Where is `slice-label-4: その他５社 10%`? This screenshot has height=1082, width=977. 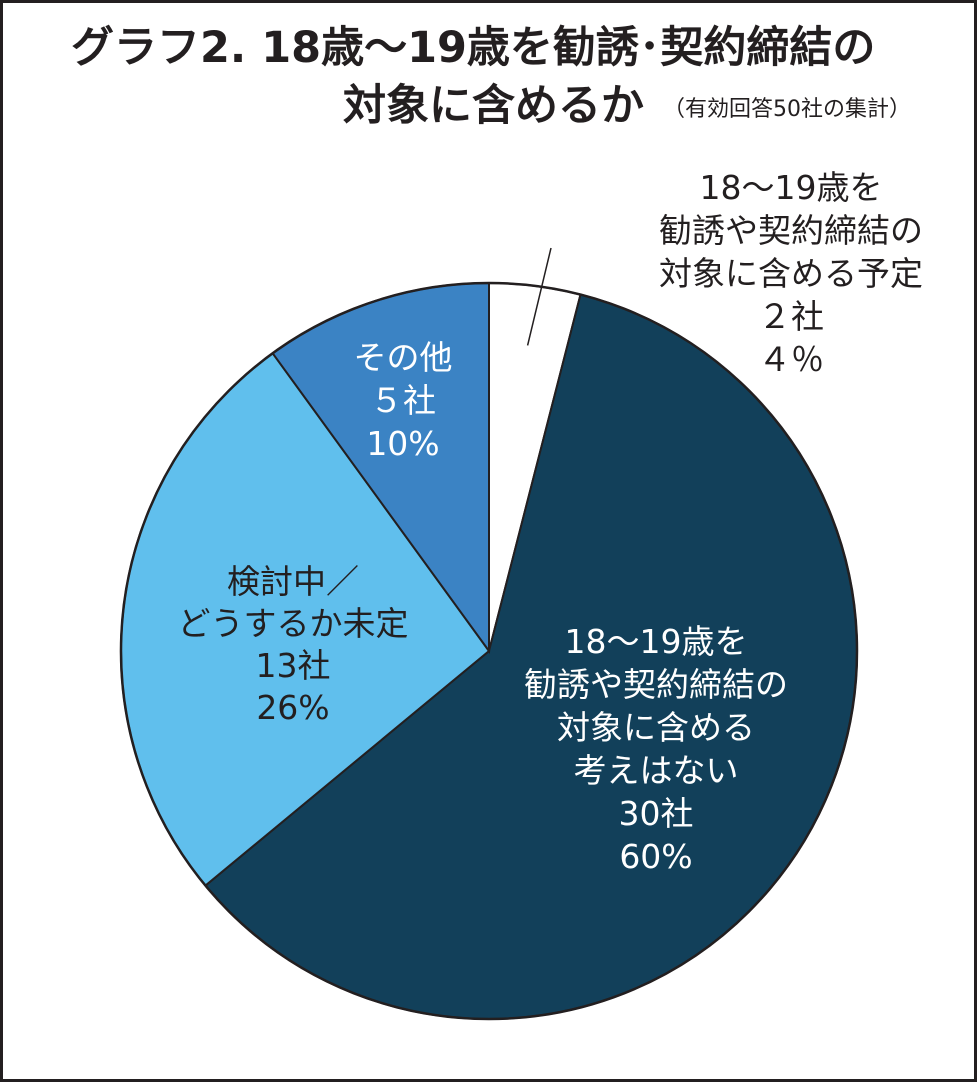
slice-label-4: その他５社 10% is located at coordinates (403, 400).